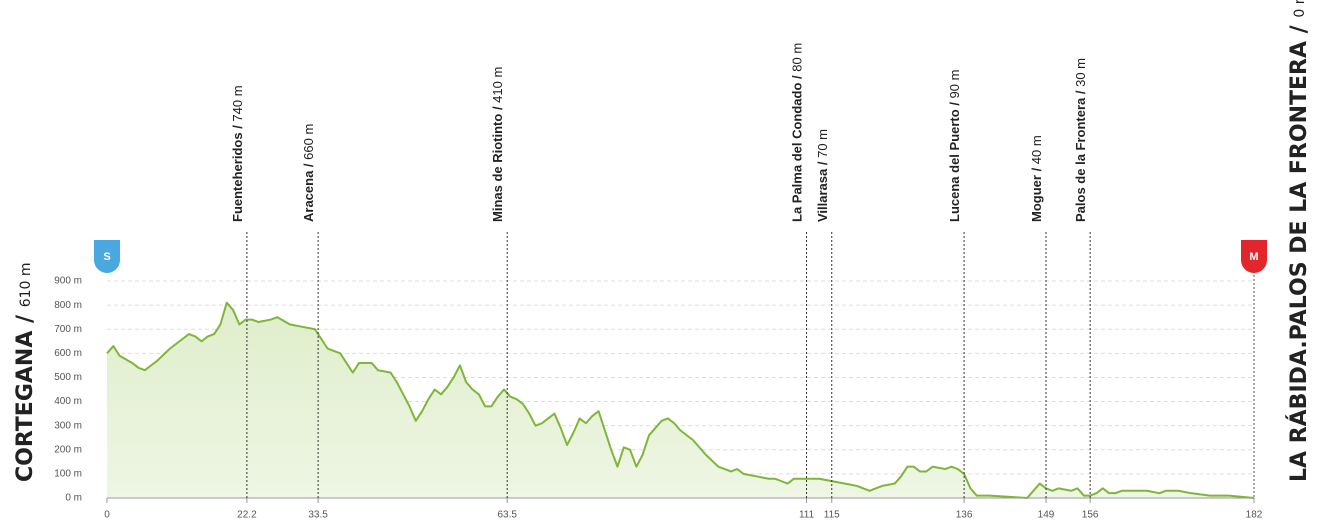 The image size is (1331, 531). I want to click on start-badge: S, so click(107, 256).